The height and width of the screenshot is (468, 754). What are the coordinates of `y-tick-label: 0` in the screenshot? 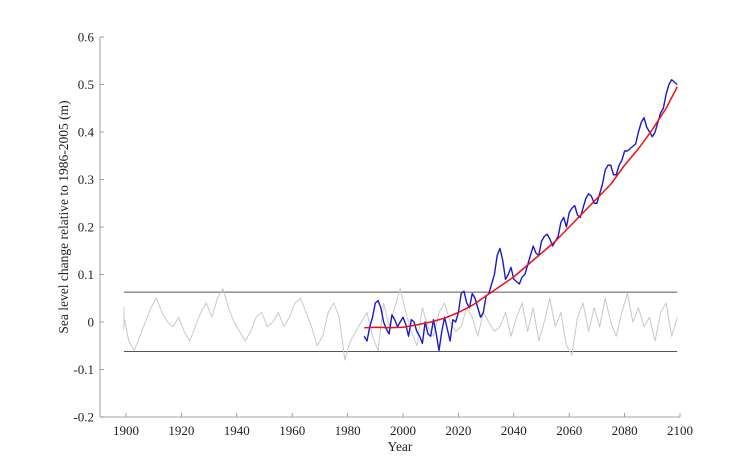 It's located at (91, 322).